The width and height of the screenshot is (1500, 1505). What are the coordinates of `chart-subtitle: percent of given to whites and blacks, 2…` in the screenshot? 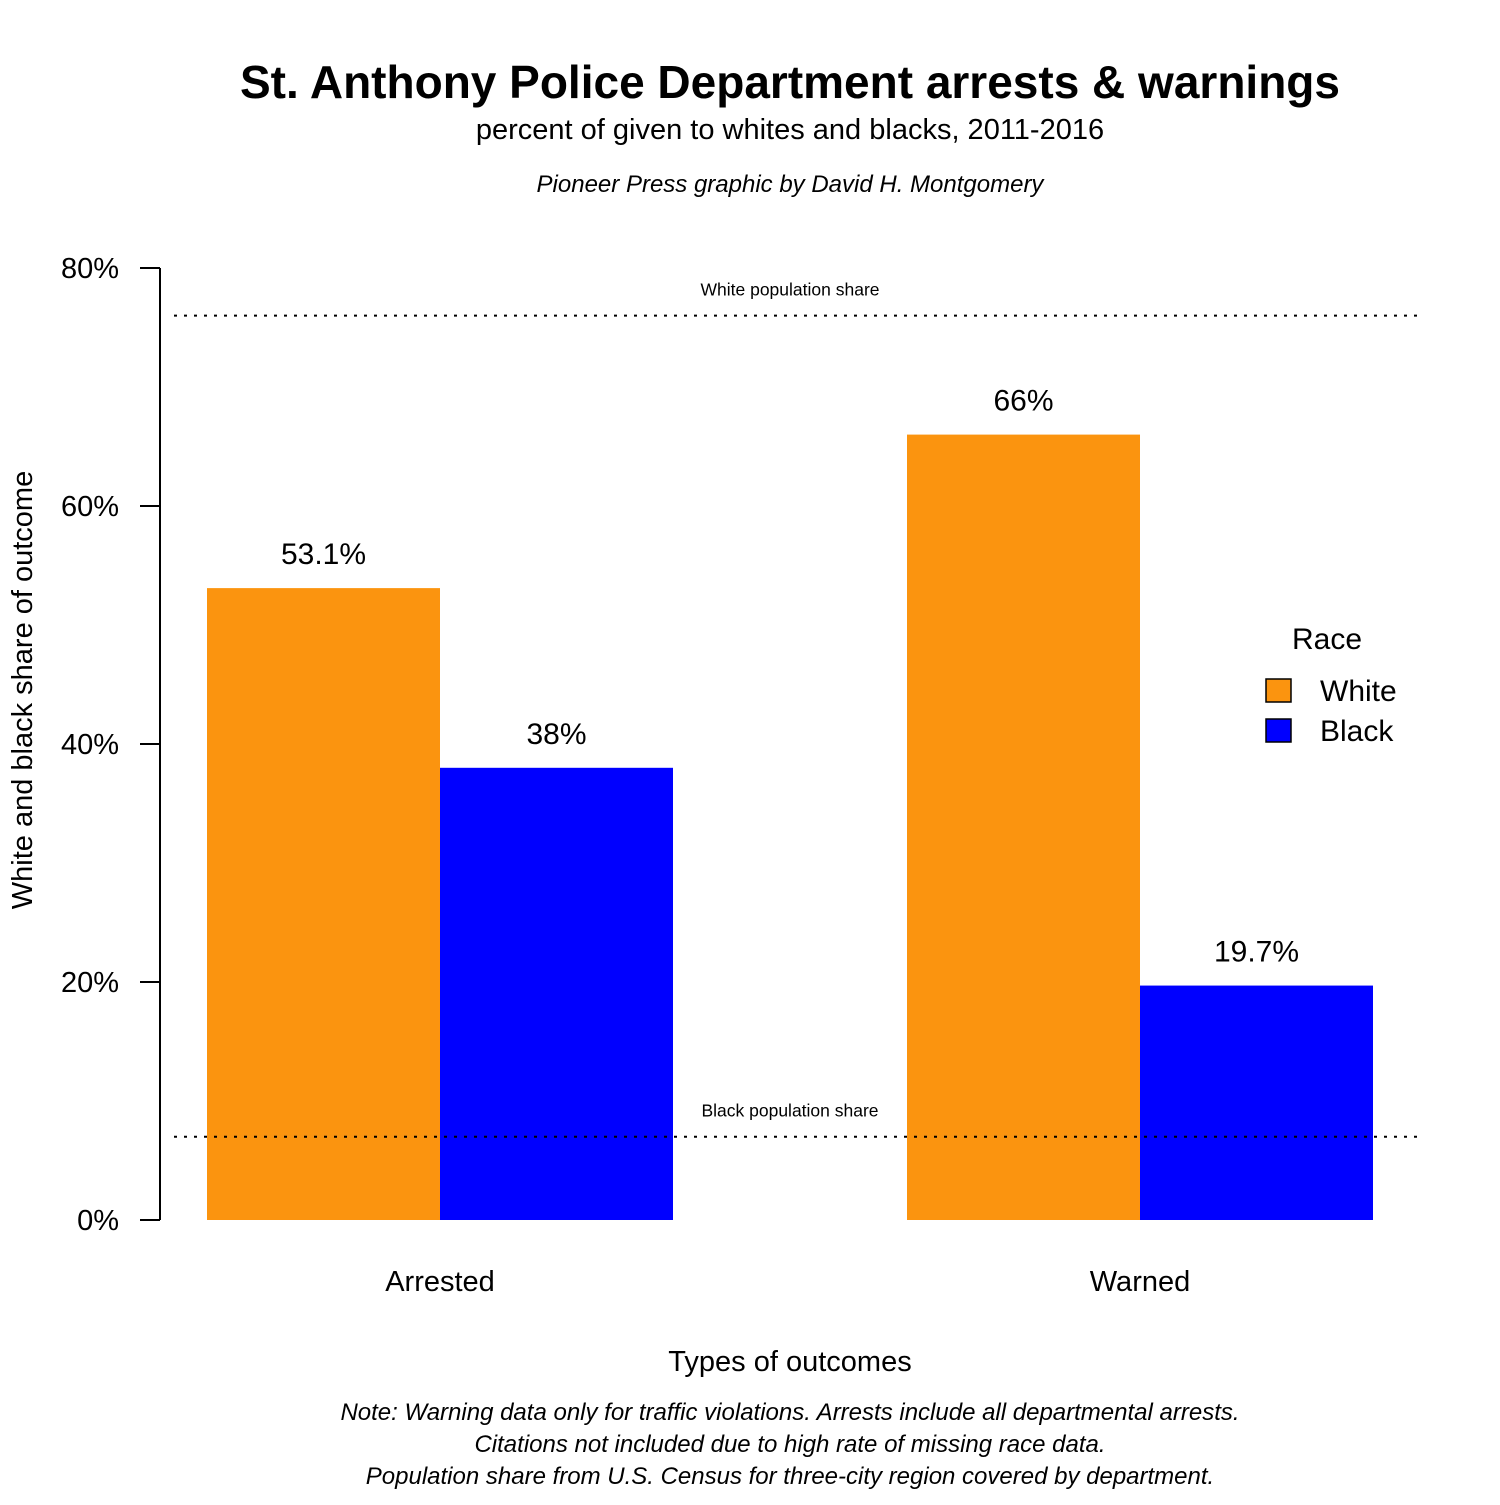 It's located at (790, 130).